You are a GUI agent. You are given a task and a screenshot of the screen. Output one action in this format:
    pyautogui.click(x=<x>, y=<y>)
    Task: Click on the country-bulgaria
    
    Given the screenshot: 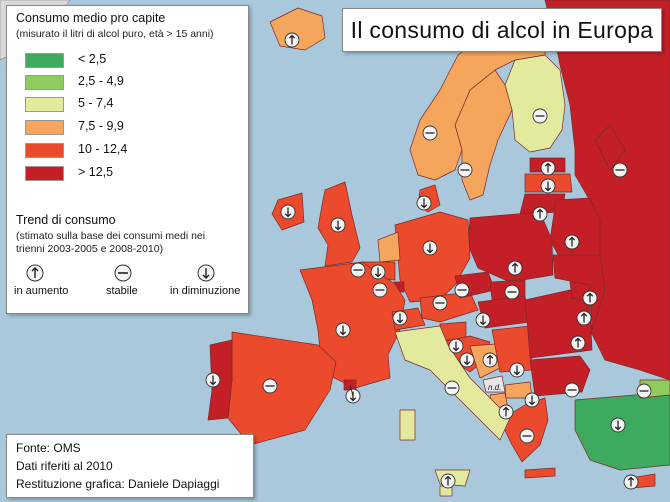 What is the action you would take?
    pyautogui.click(x=560, y=376)
    